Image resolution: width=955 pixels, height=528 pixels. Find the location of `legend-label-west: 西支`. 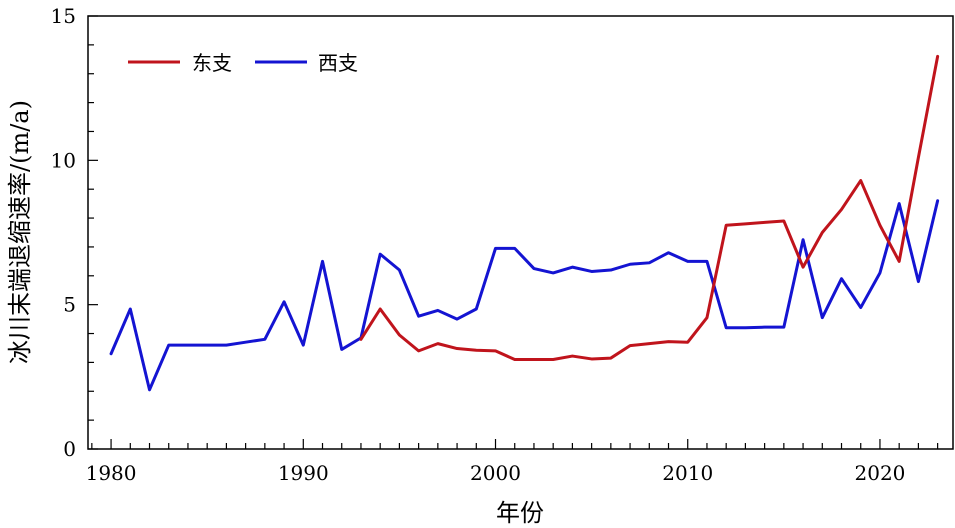

legend-label-west: 西支 is located at coordinates (338, 63).